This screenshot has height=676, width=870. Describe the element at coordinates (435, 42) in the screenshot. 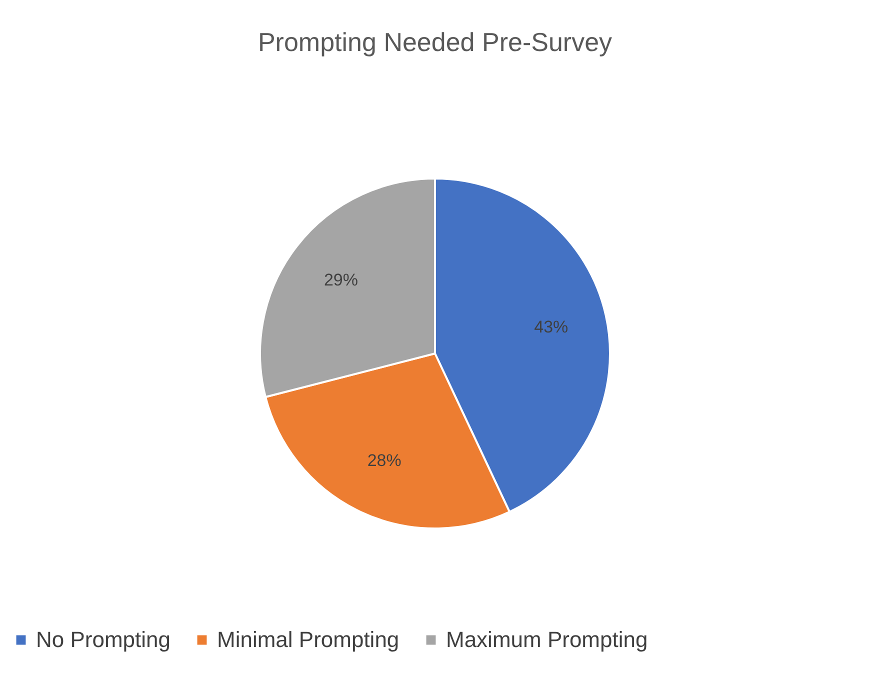

I see `chart-title: Prompting Needed Pre-Survey` at that location.